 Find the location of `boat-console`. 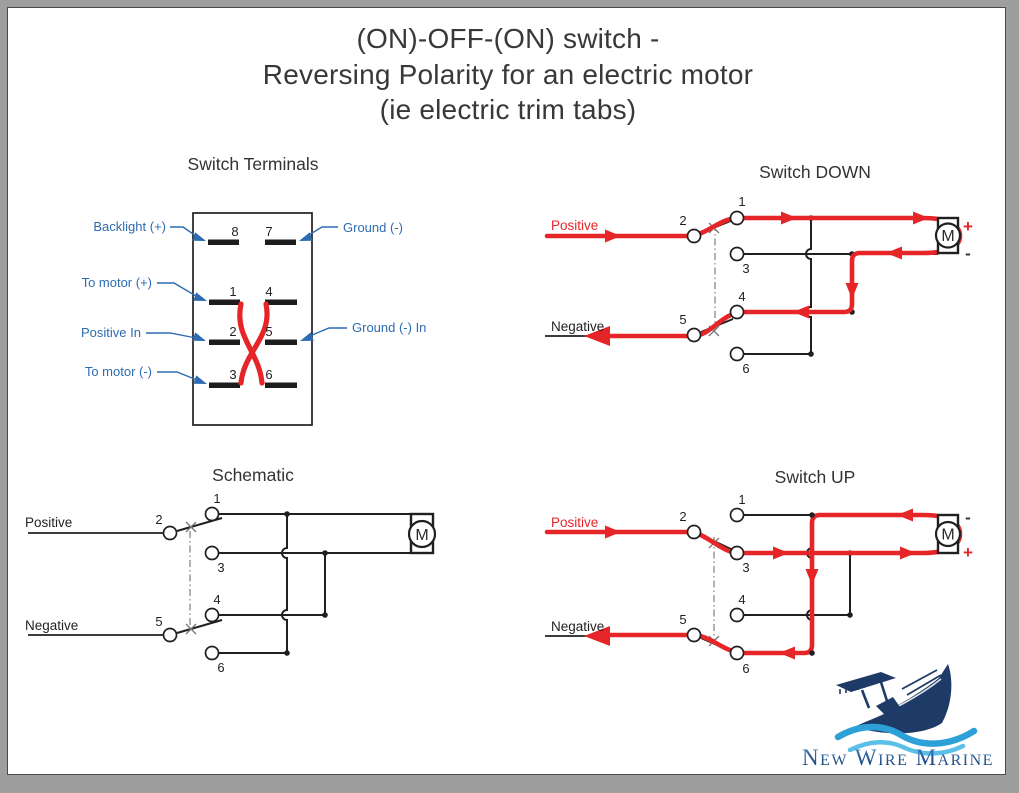

boat-console is located at coordinates (888, 706).